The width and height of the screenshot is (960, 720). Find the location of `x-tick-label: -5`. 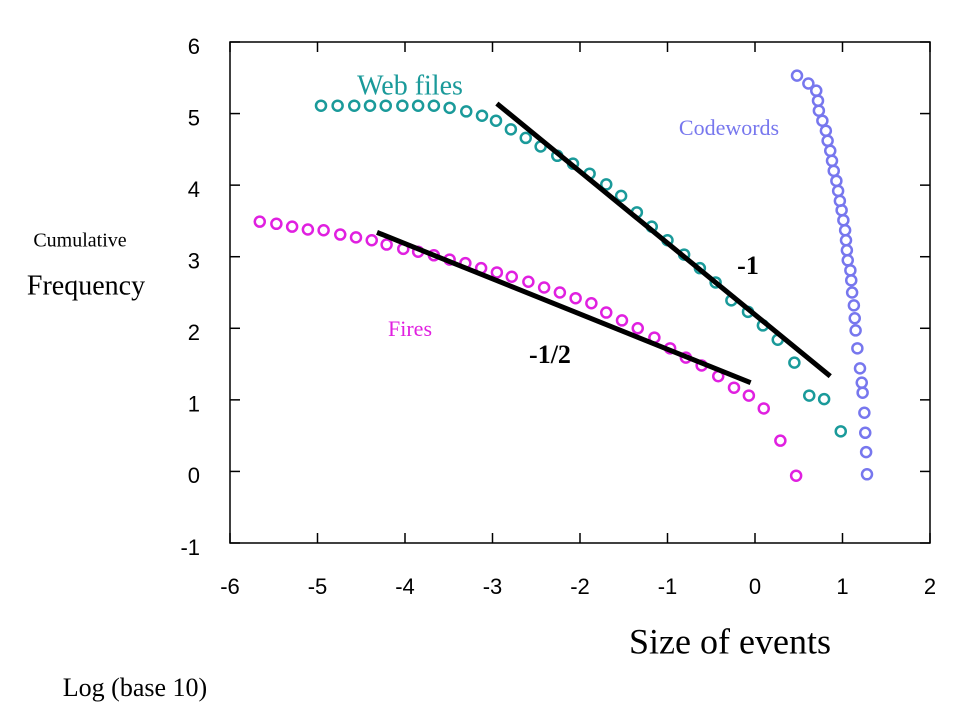

x-tick-label: -5 is located at coordinates (318, 586).